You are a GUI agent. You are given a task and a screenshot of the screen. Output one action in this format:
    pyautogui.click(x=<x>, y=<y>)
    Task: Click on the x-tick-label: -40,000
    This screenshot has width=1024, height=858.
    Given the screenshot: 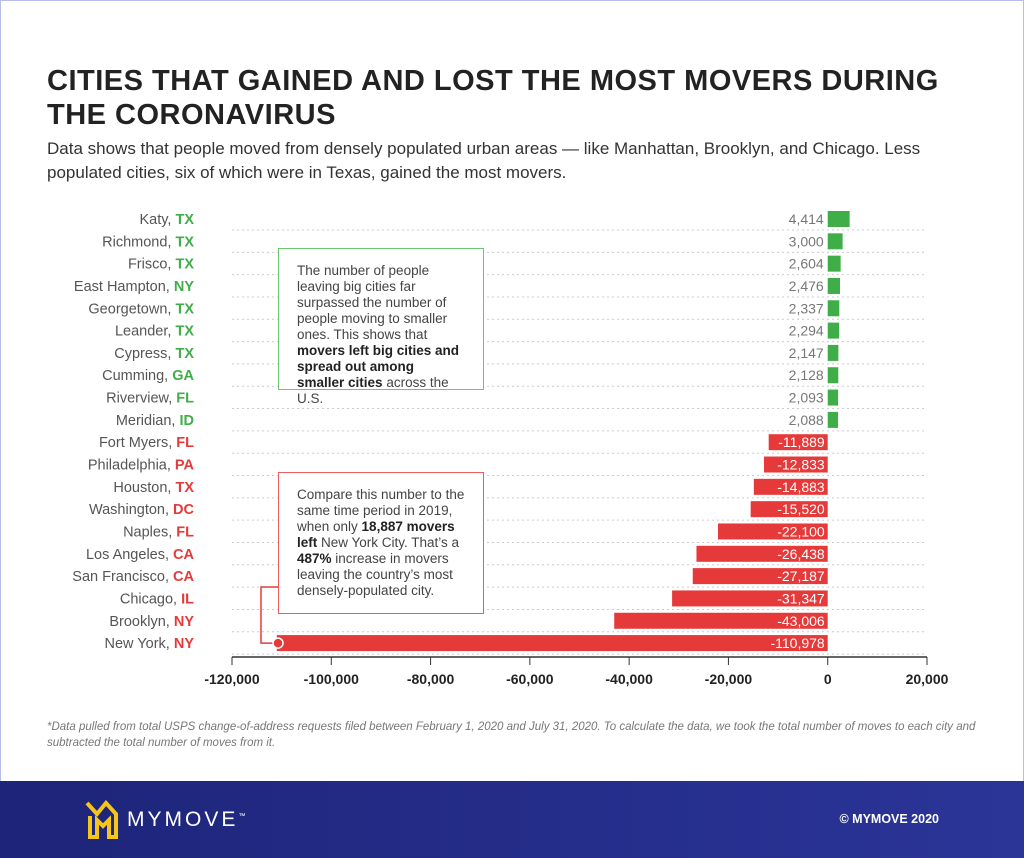 What is the action you would take?
    pyautogui.click(x=629, y=679)
    